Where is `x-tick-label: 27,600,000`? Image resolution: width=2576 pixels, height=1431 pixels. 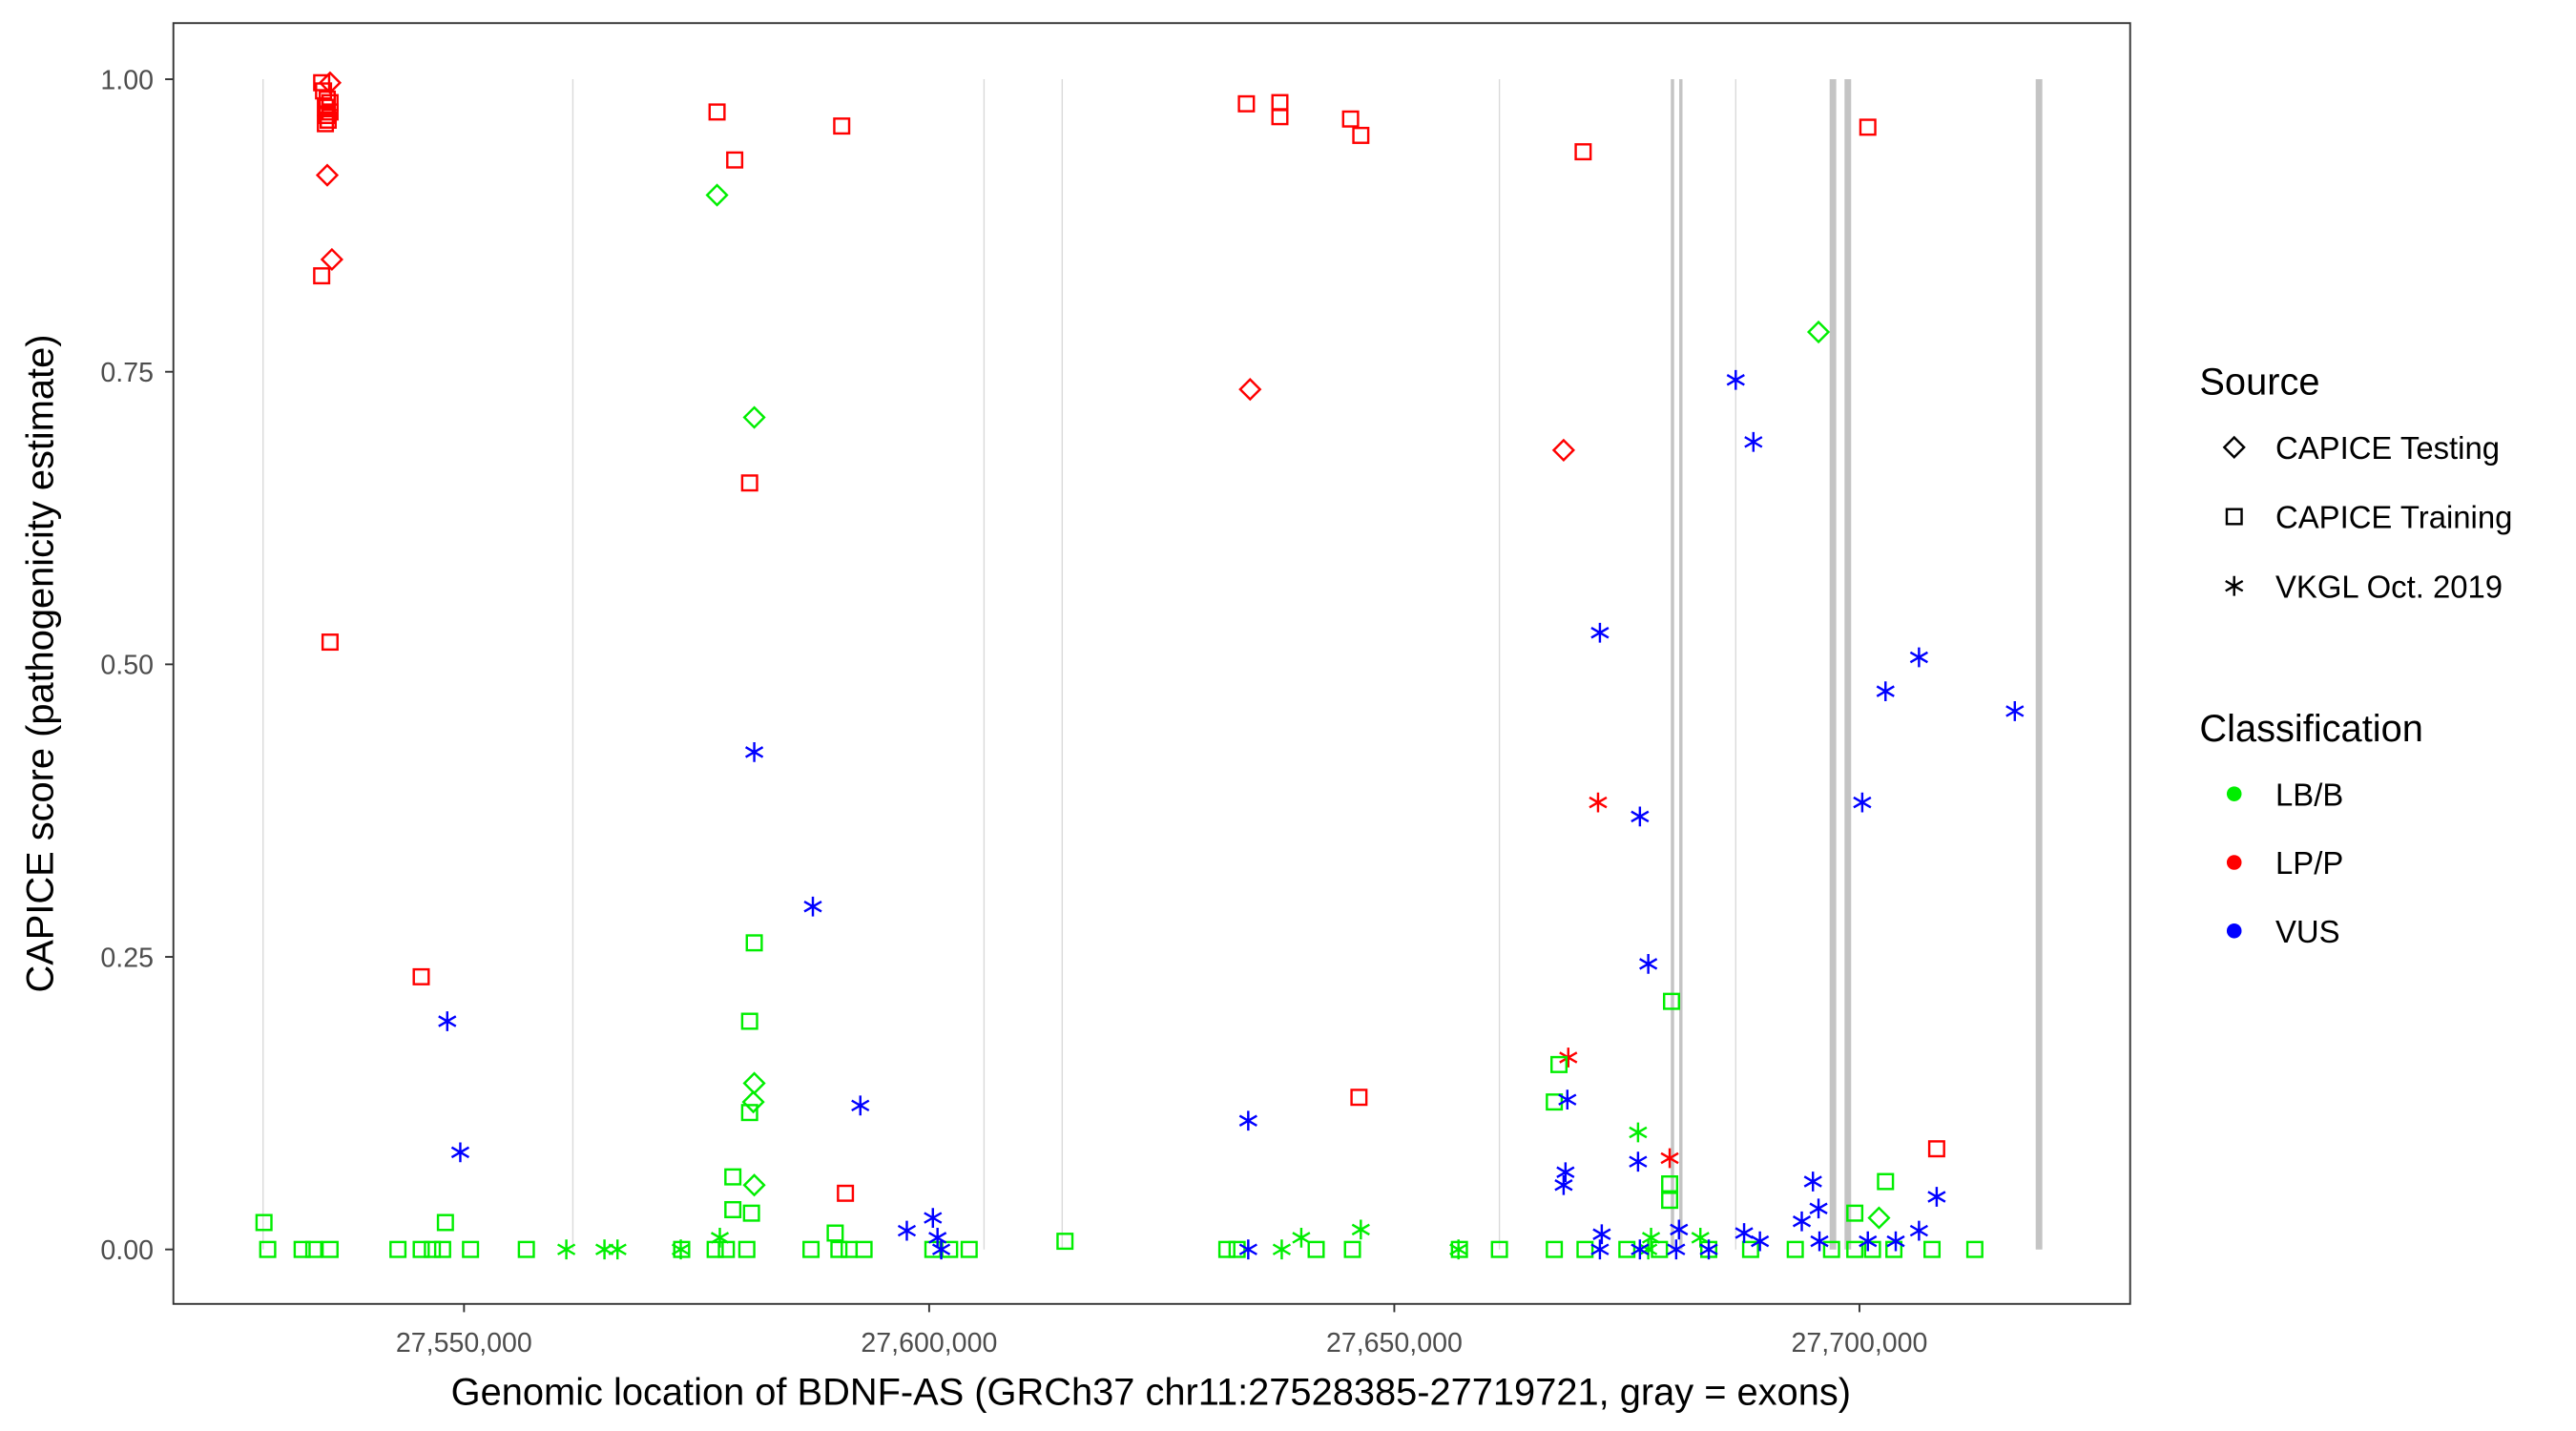
x-tick-label: 27,600,000 is located at coordinates (929, 1343).